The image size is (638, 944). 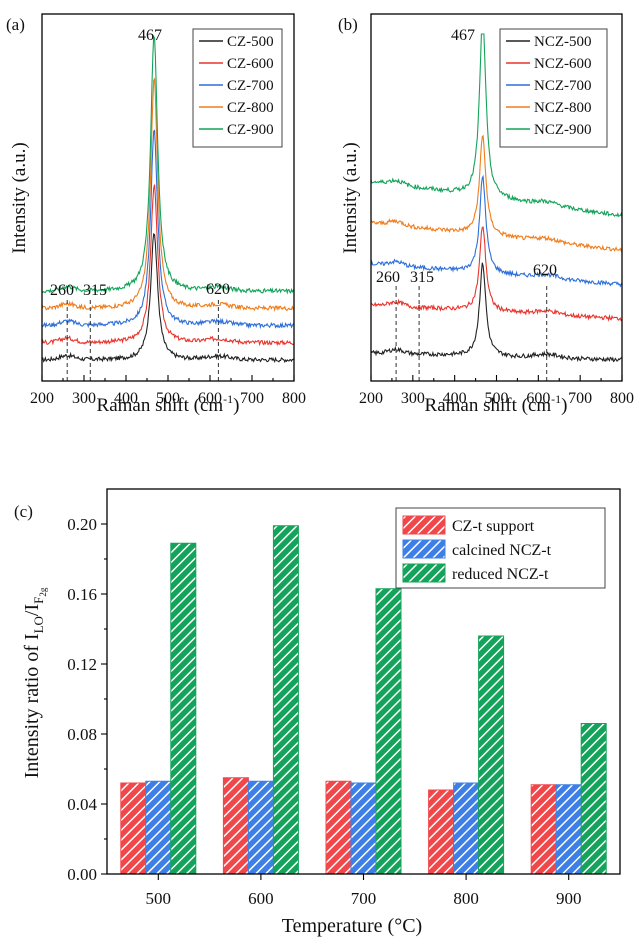 I want to click on panel-b-dashed-lines, so click(x=471, y=333).